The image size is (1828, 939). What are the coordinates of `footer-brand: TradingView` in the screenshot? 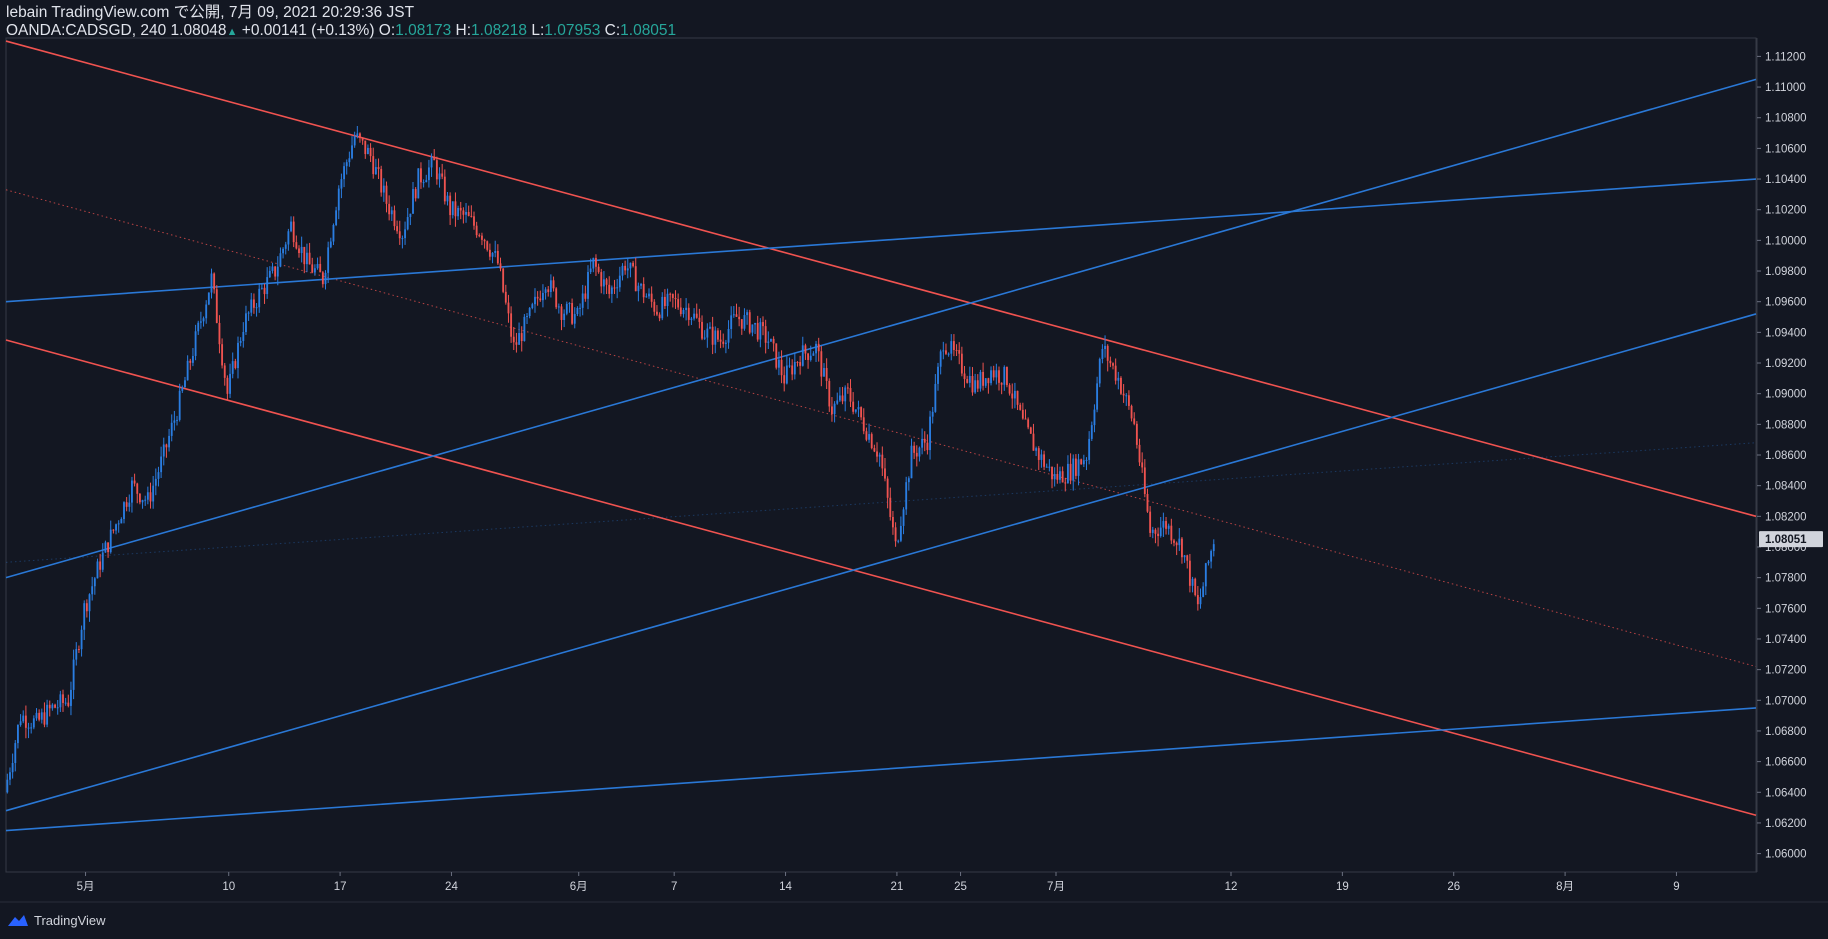 It's located at (56, 920).